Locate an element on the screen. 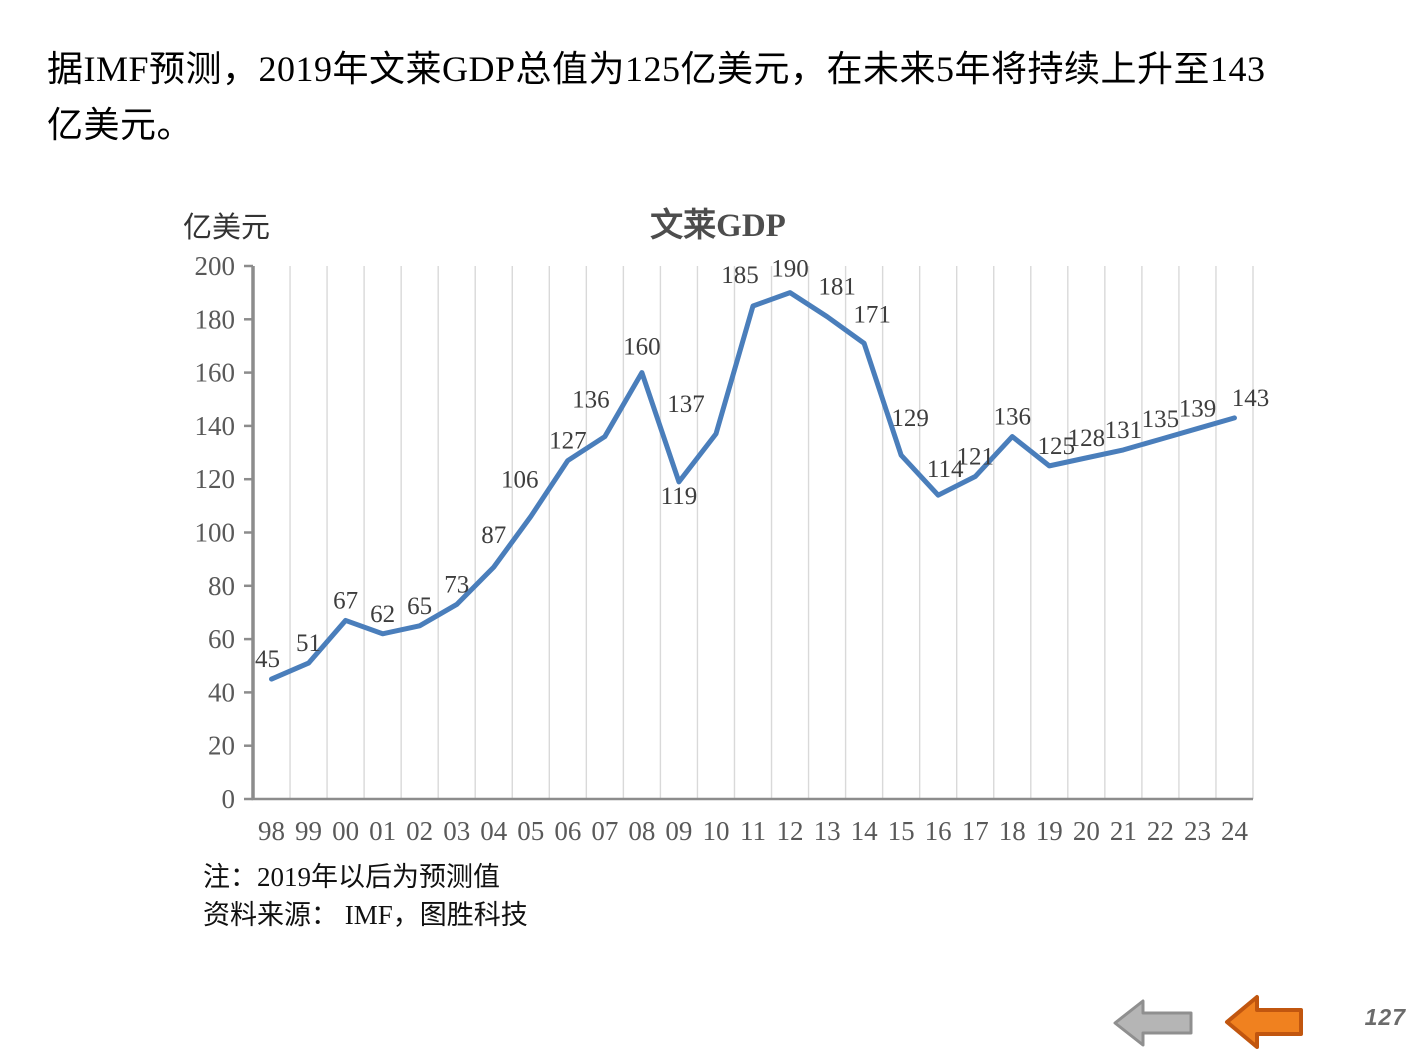  data-label: 121 is located at coordinates (975, 457).